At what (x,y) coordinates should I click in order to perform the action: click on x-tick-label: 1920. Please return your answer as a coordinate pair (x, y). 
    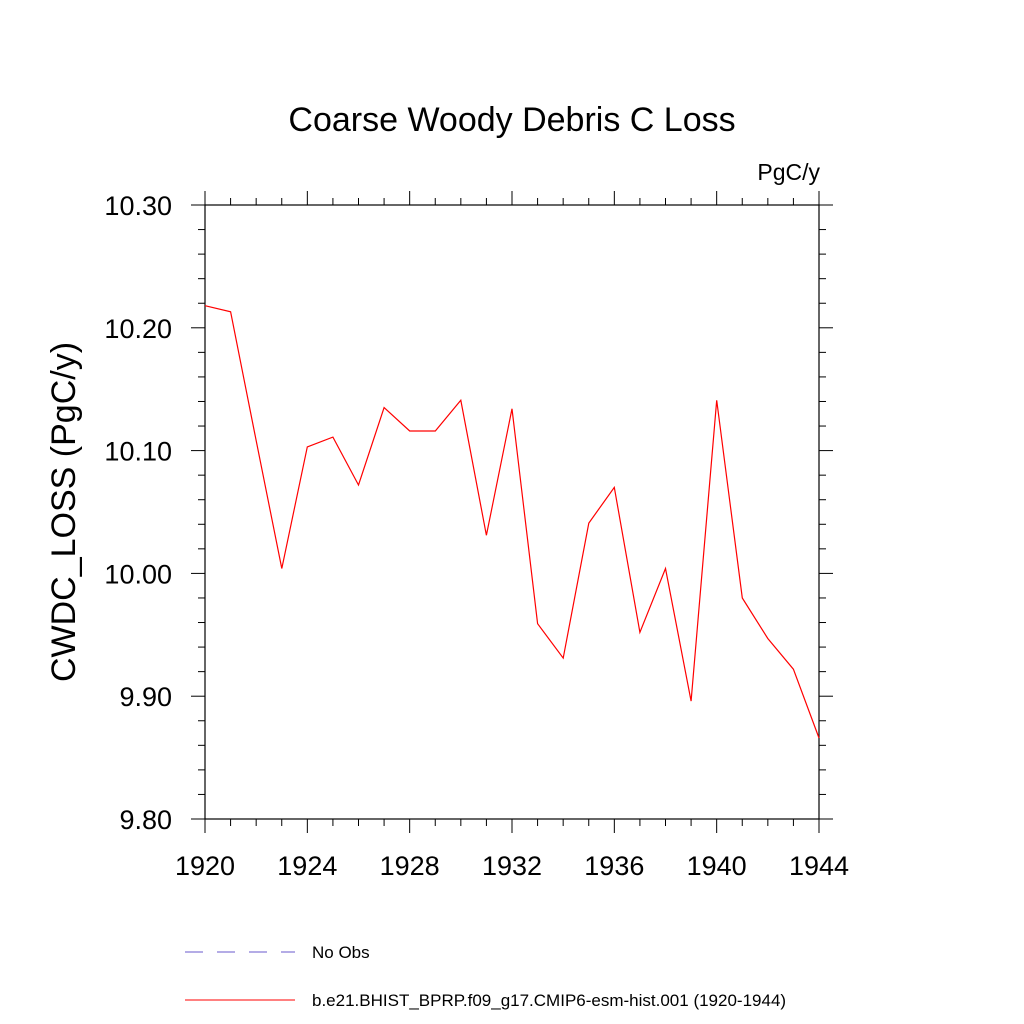
    Looking at the image, I should click on (205, 866).